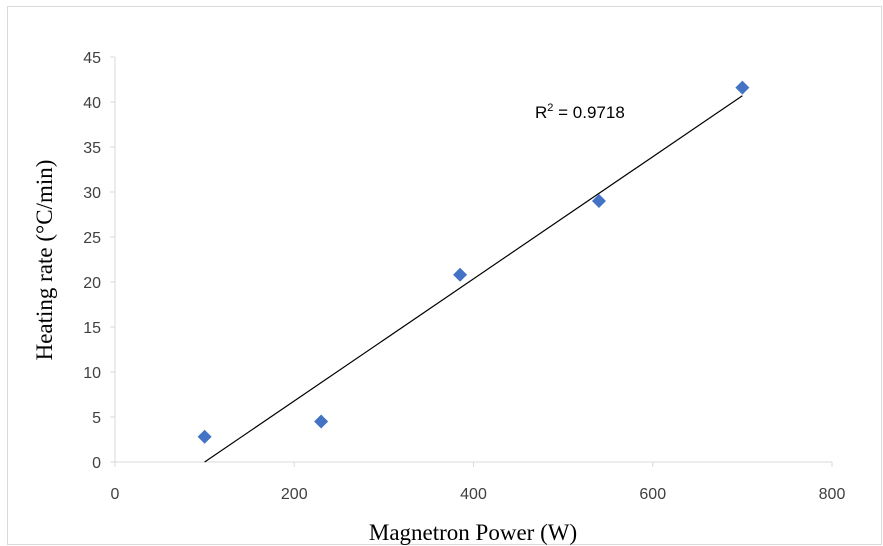  I want to click on x-tick-label: 0, so click(115, 494).